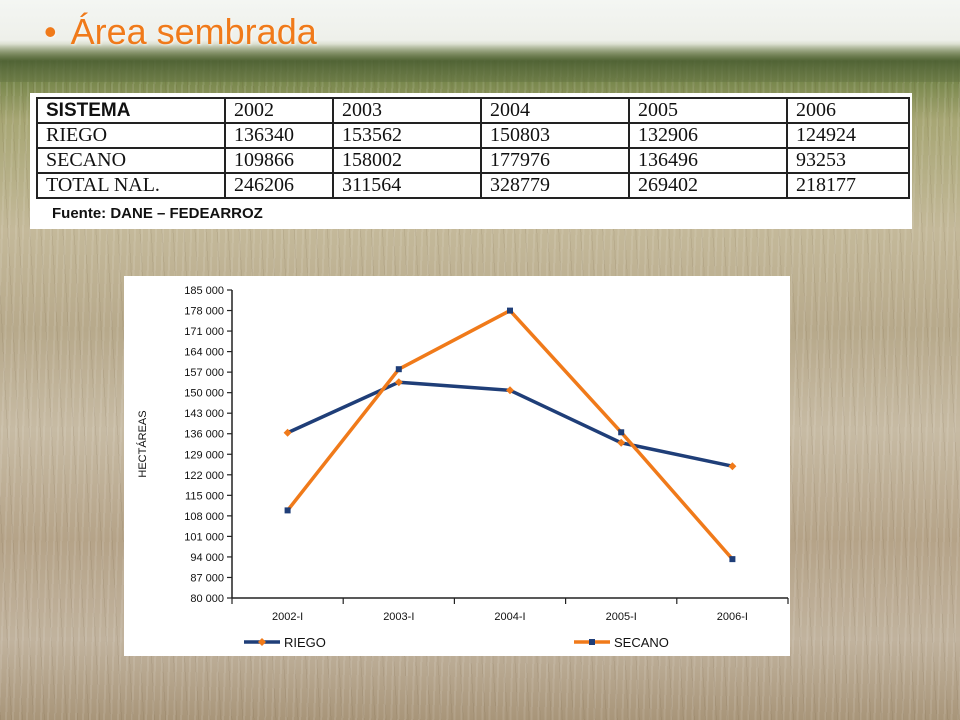 The width and height of the screenshot is (960, 720). What do you see at coordinates (207, 558) in the screenshot?
I see `y-tick-label: 94 000` at bounding box center [207, 558].